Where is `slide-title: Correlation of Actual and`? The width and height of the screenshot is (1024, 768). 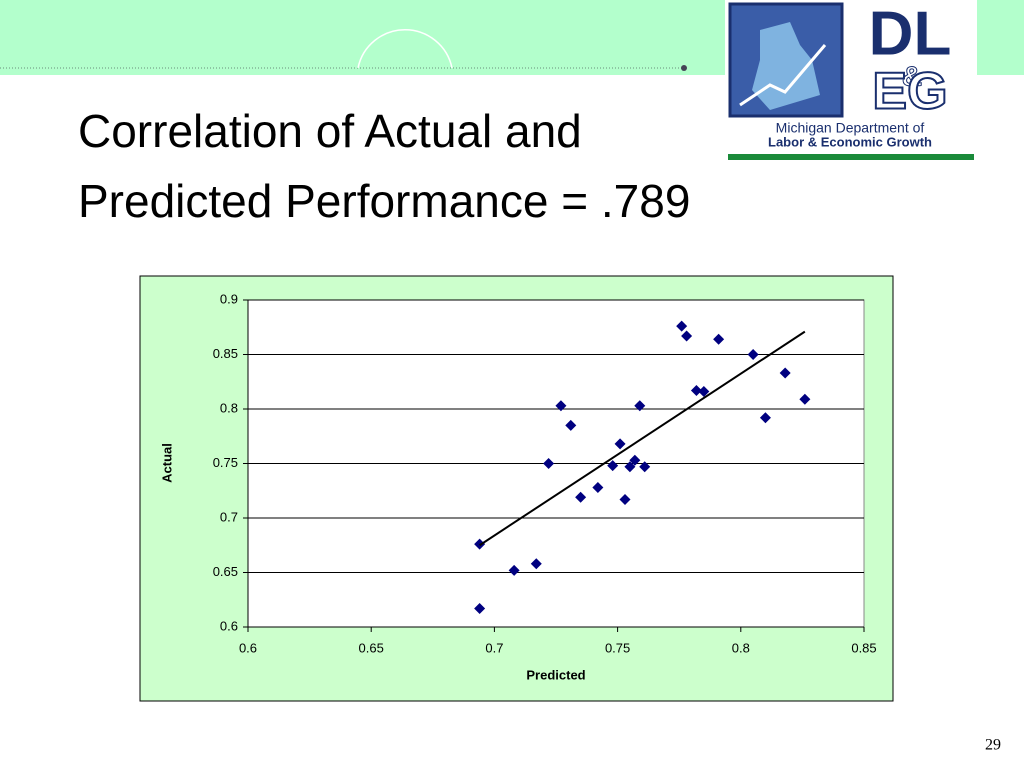 slide-title: Correlation of Actual and is located at coordinates (330, 131).